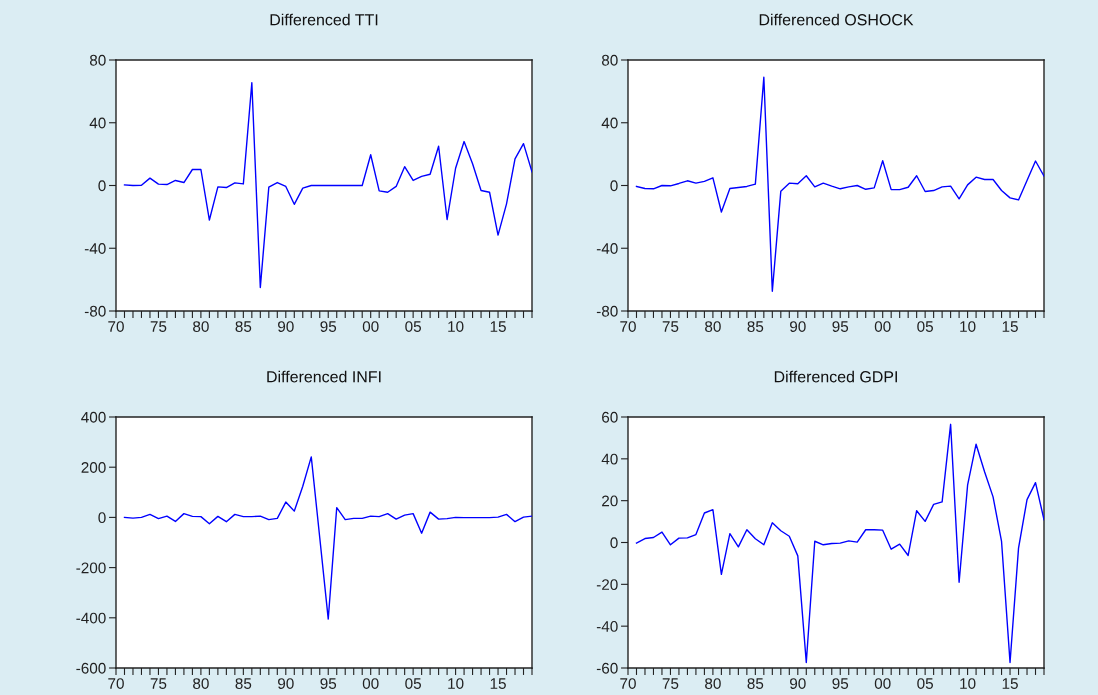 The image size is (1098, 695). What do you see at coordinates (607, 668) in the screenshot?
I see `y-tick-label: -60` at bounding box center [607, 668].